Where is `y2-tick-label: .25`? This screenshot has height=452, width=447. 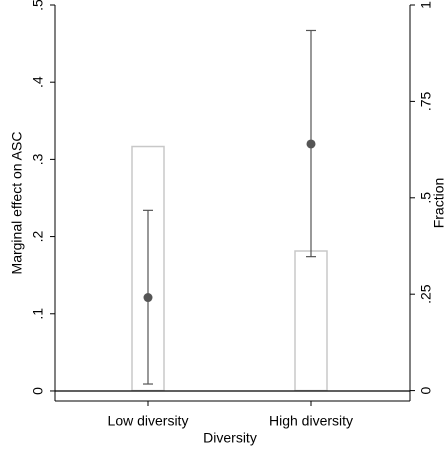 y2-tick-label: .25 is located at coordinates (426, 294).